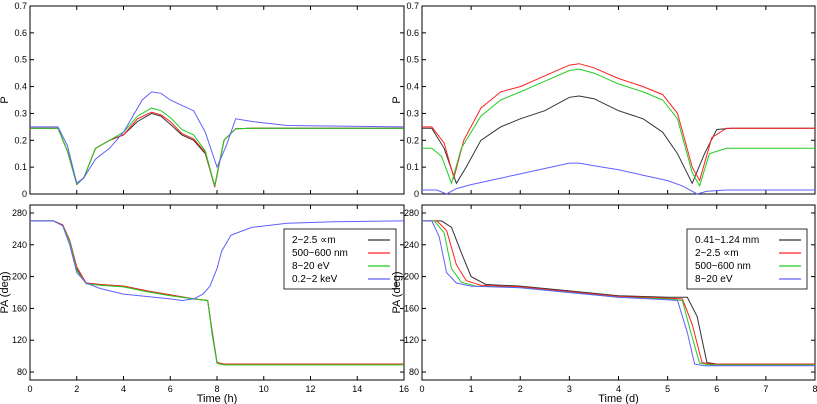 The height and width of the screenshot is (404, 817). I want to click on x-tick-label: 14, so click(357, 389).